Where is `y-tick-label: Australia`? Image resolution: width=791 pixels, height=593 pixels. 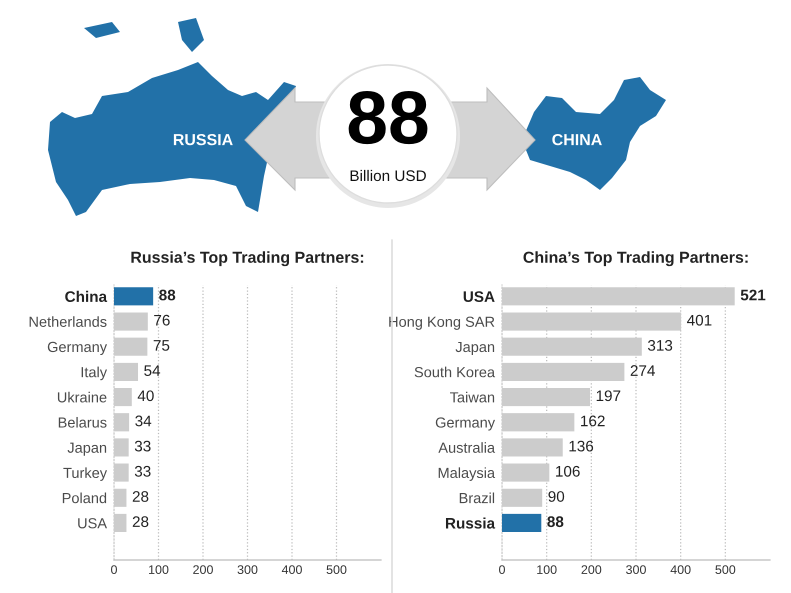 y-tick-label: Australia is located at coordinates (467, 447).